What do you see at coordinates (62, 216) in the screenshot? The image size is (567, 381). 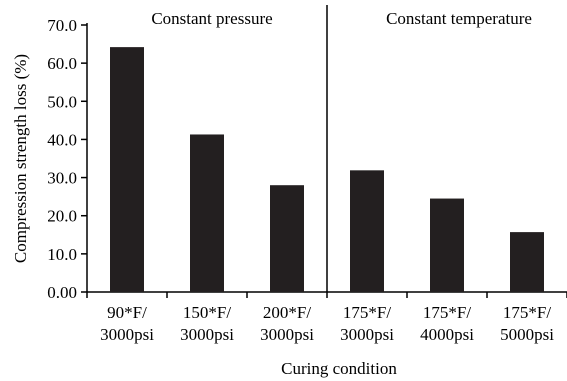 I see `y-tick-label: 20.0` at bounding box center [62, 216].